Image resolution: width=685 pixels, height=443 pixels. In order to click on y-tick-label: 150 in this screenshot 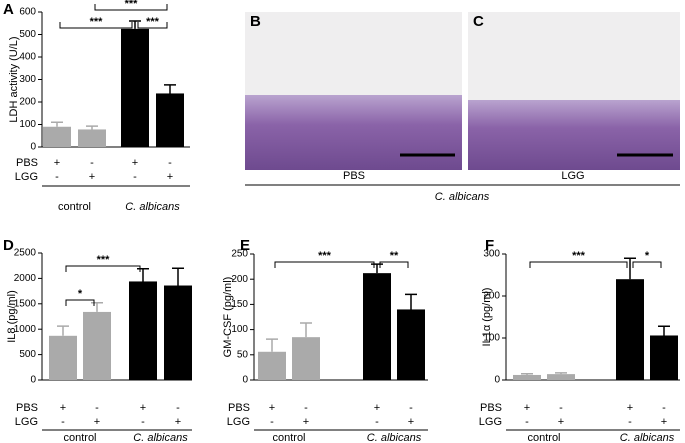, I will do `click(239, 304)`.